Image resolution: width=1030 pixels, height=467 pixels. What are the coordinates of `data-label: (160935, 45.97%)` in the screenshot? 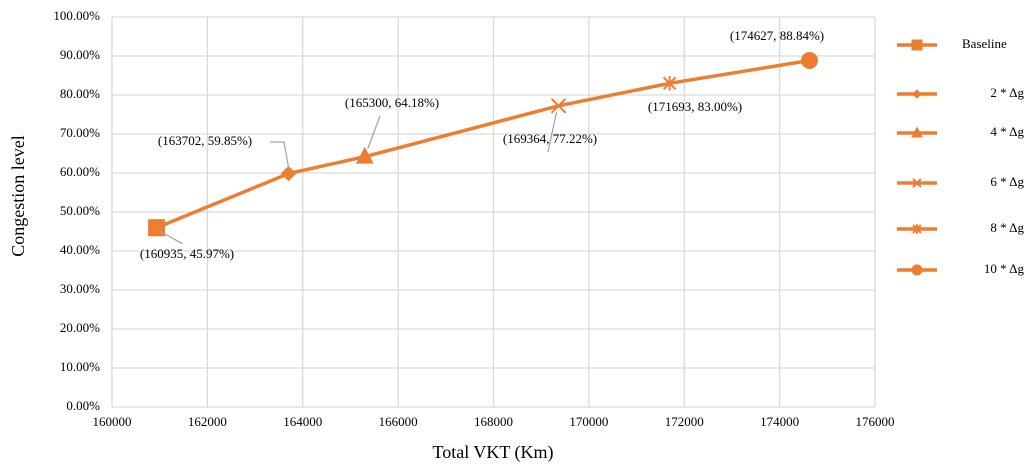 It's located at (187, 253).